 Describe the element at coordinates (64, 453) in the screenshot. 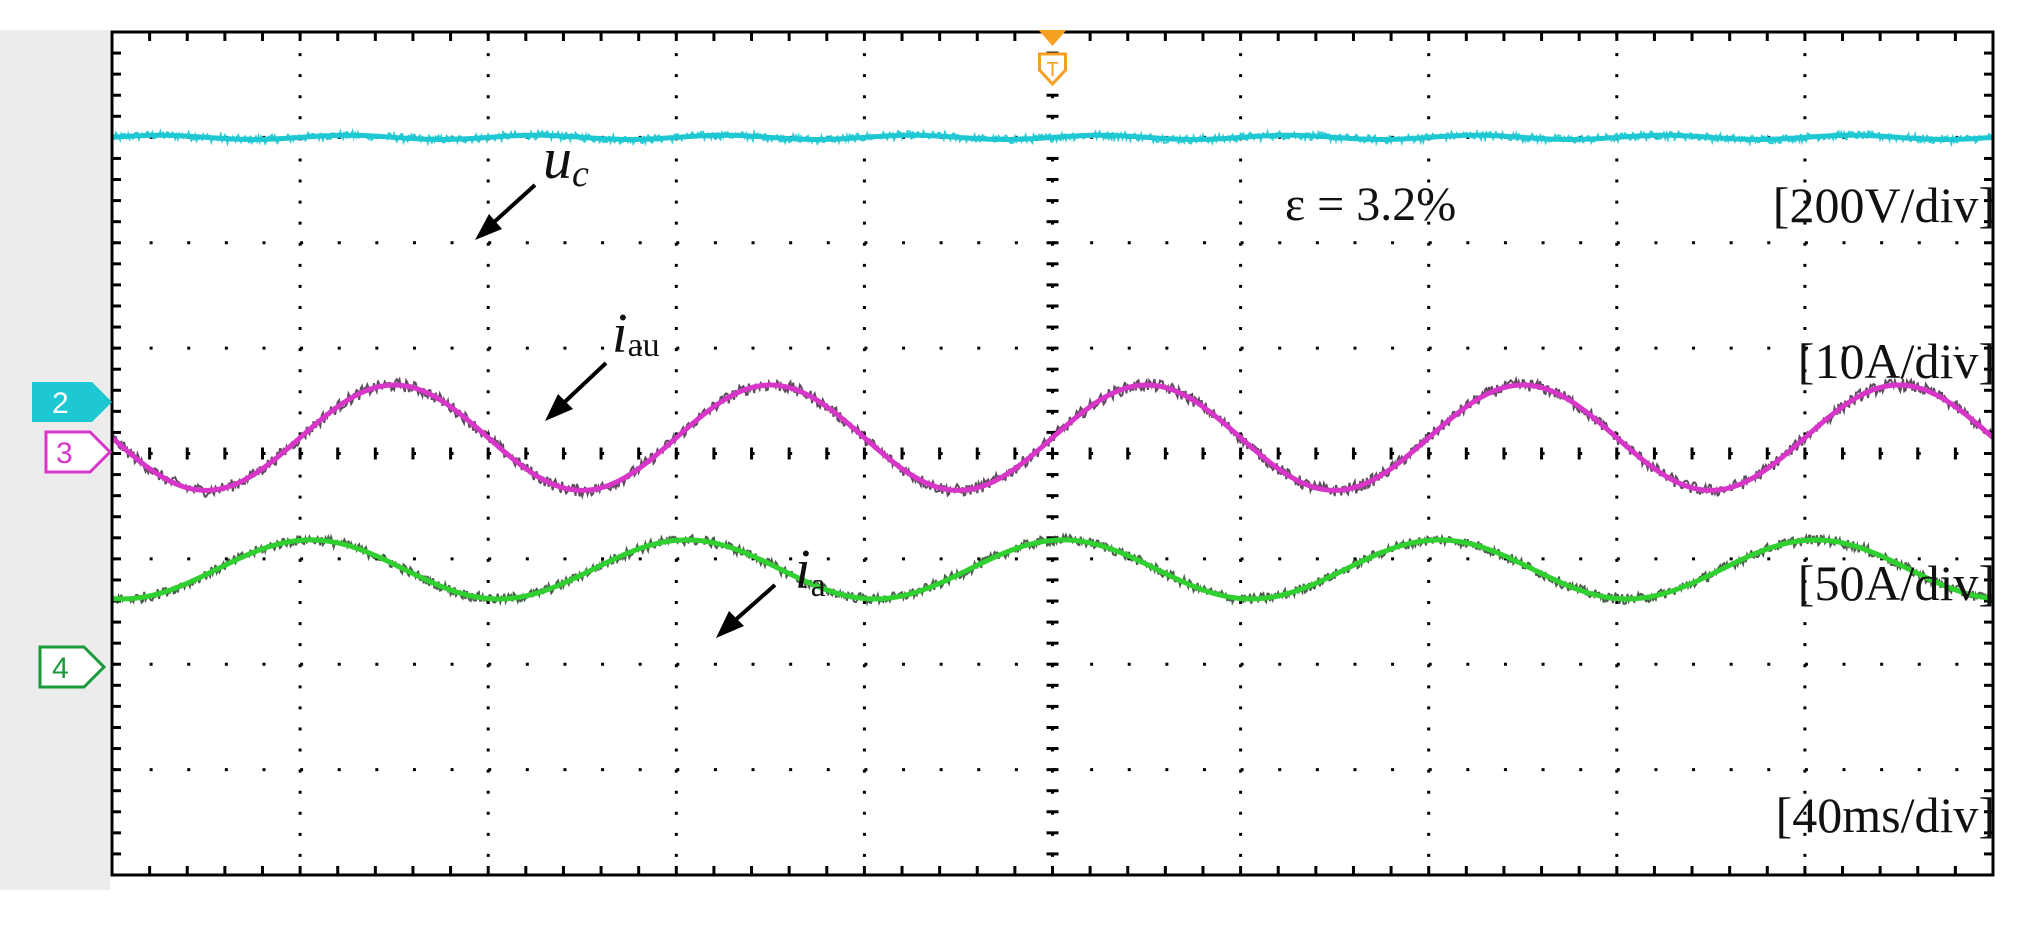

I see `channel-3-label: 3` at that location.